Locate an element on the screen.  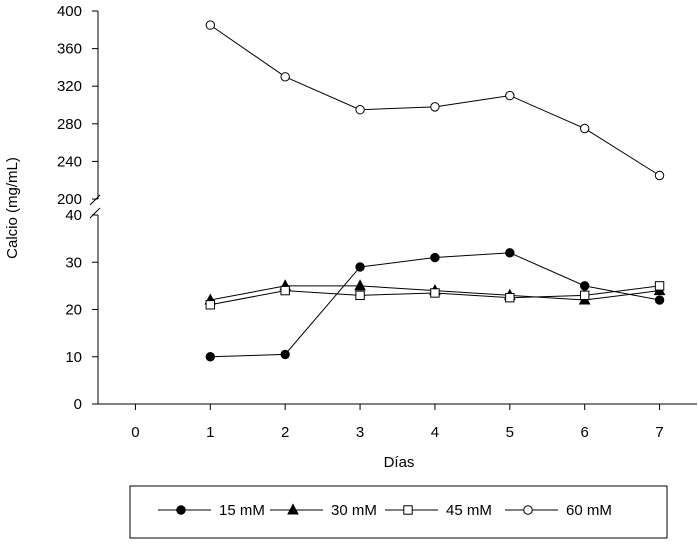
y-axis-title: Calcio (mg/mL) is located at coordinates (12, 208).